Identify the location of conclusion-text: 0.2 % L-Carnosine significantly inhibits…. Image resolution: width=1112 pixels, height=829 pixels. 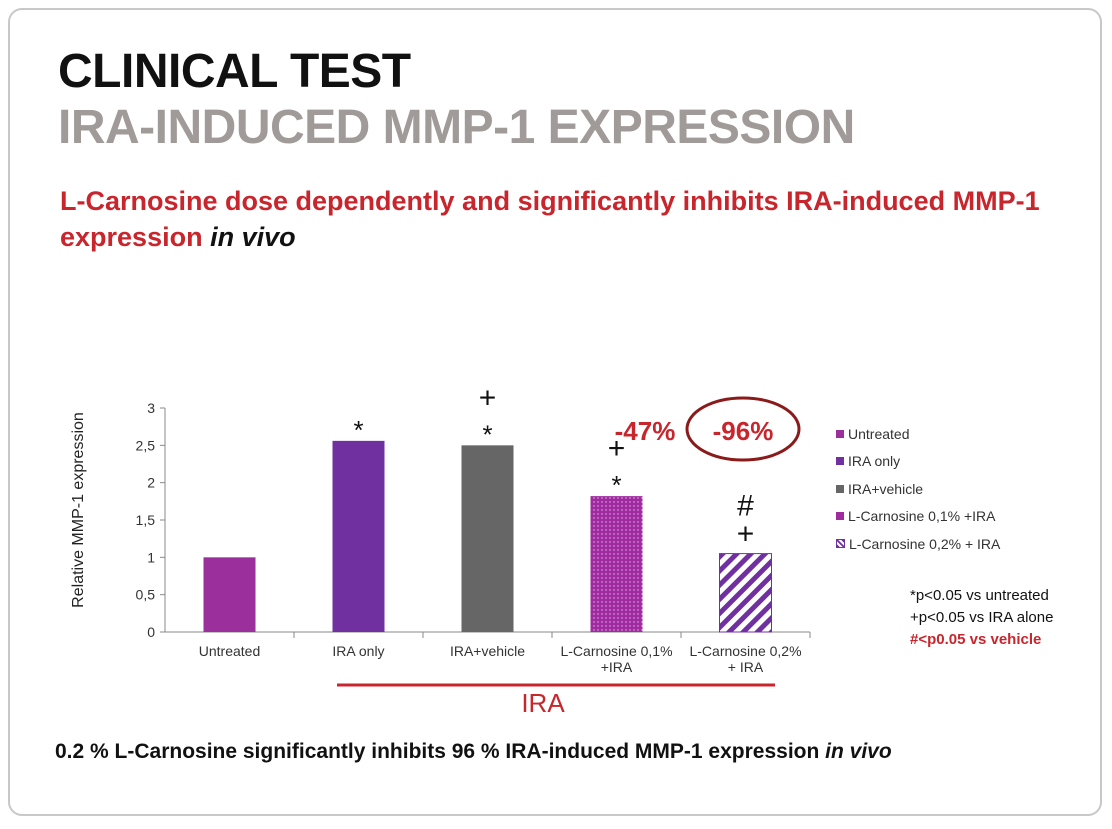
(440, 751).